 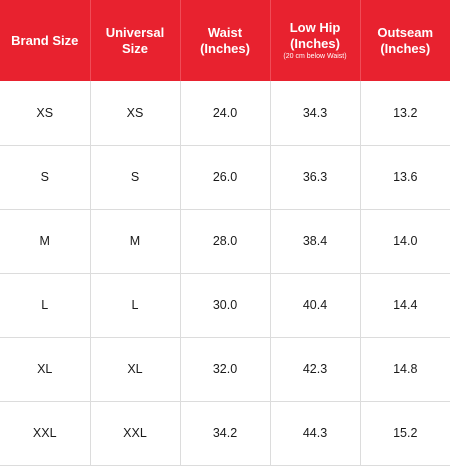 What do you see at coordinates (135, 113) in the screenshot?
I see `cell-universal-size: XS` at bounding box center [135, 113].